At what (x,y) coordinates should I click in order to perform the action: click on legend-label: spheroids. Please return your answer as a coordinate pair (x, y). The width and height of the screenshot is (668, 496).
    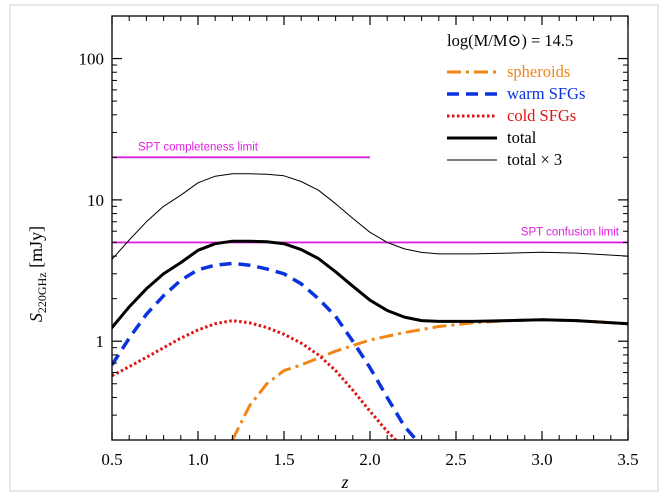
    Looking at the image, I should click on (538, 71).